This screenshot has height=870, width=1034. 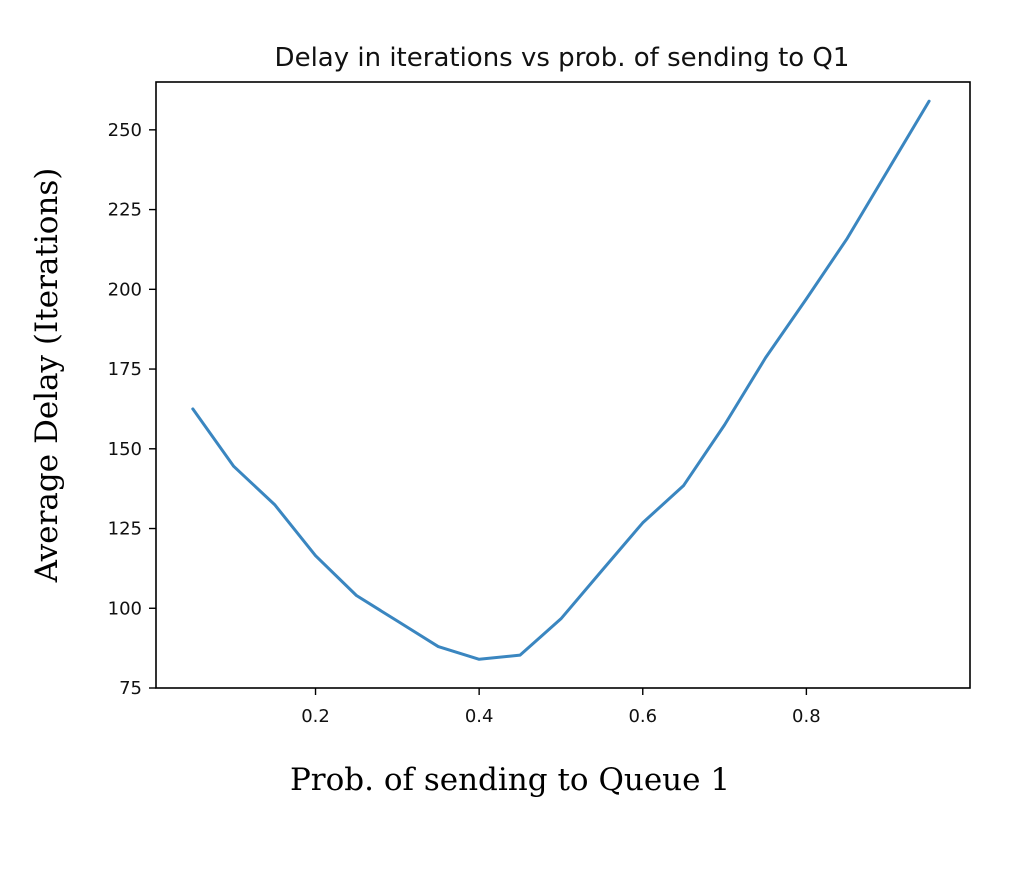 I want to click on y-tick-label: 250, so click(x=125, y=130).